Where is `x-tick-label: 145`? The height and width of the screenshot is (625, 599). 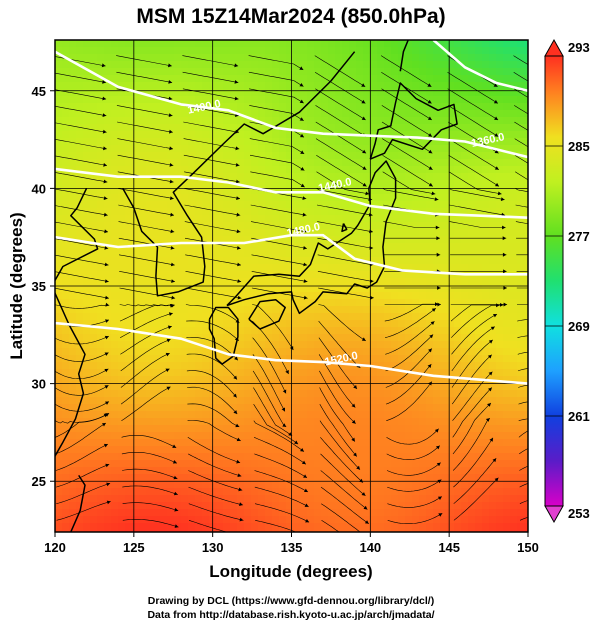 x-tick-label: 145 is located at coordinates (449, 547).